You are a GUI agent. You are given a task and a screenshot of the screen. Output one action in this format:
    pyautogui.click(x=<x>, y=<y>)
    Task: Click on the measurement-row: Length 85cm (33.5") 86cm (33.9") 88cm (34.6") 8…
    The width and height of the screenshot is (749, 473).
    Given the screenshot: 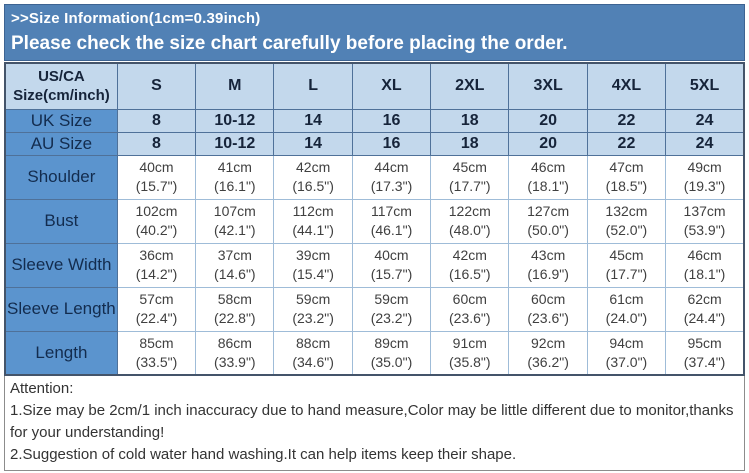 What is the action you would take?
    pyautogui.click(x=374, y=353)
    